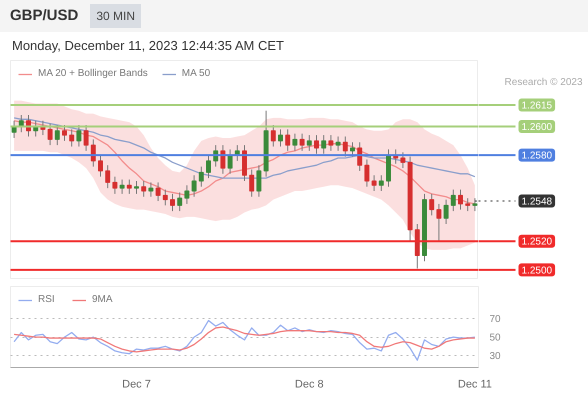  What do you see at coordinates (537, 127) in the screenshot?
I see `ref-line-label: 1.2600` at bounding box center [537, 127].